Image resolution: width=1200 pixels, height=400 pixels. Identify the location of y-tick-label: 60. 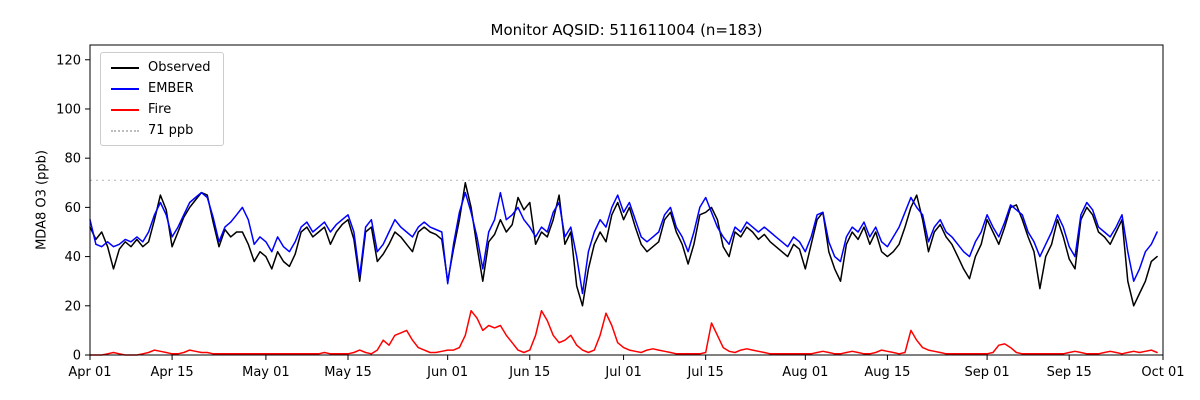
(72, 208).